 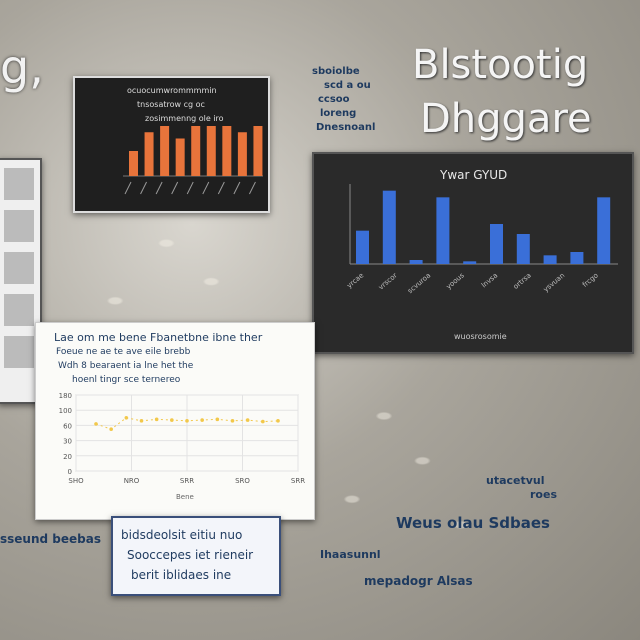 I want to click on dark-panel-text-3: zosimmenng ole iro, so click(x=184, y=118).